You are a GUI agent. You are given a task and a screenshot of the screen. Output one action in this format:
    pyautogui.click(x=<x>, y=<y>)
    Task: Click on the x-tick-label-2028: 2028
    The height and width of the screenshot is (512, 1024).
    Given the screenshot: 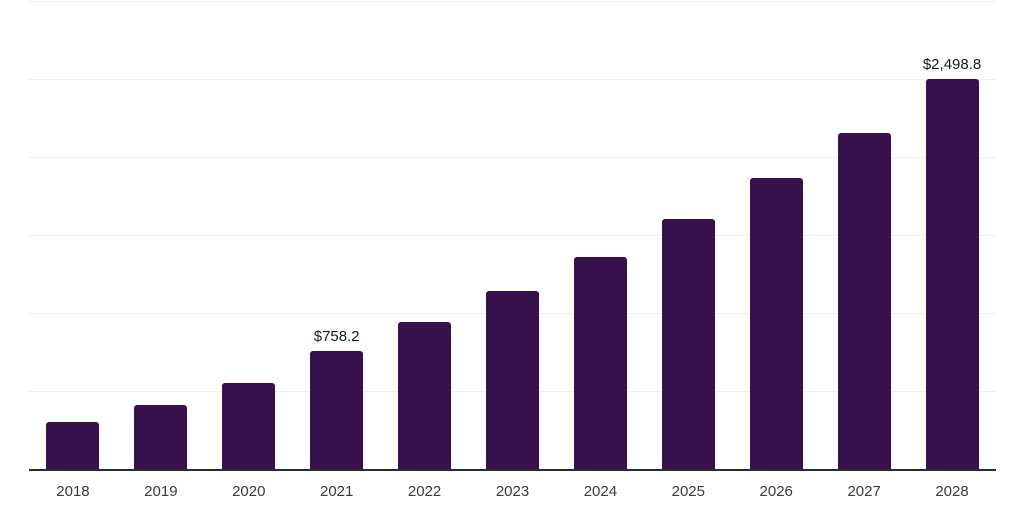 What is the action you would take?
    pyautogui.click(x=952, y=491)
    